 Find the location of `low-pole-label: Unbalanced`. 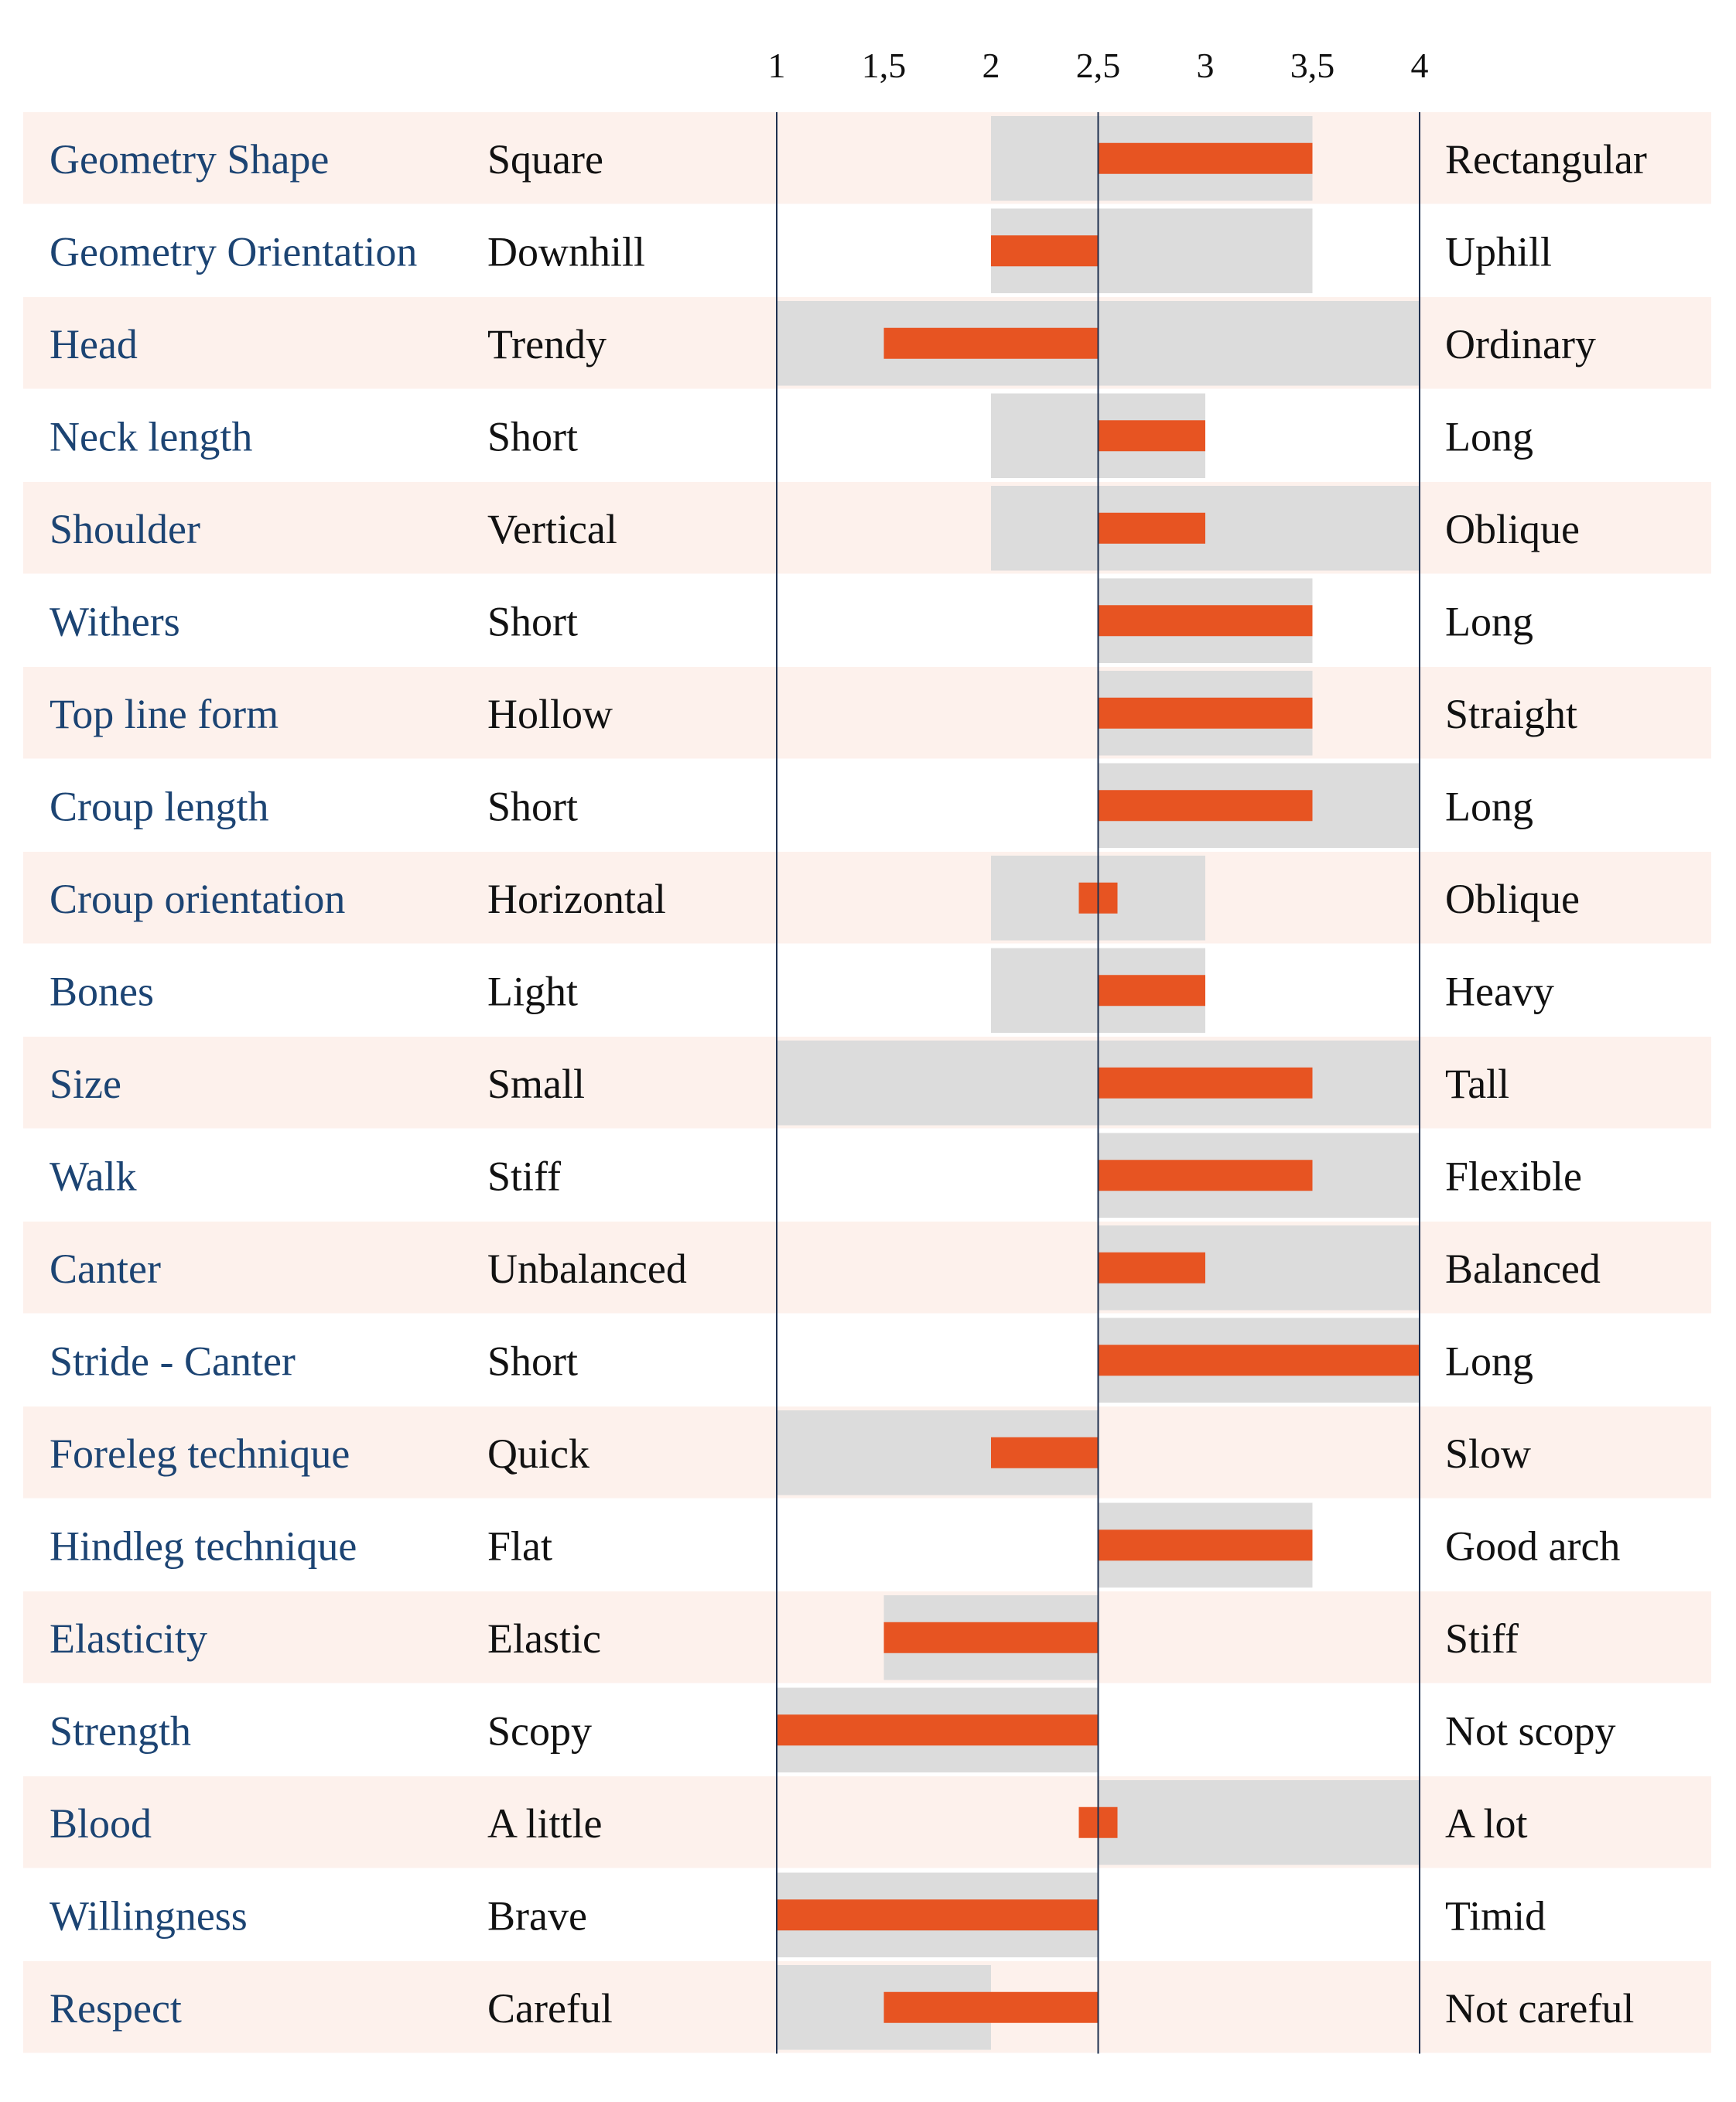

low-pole-label: Unbalanced is located at coordinates (587, 1269).